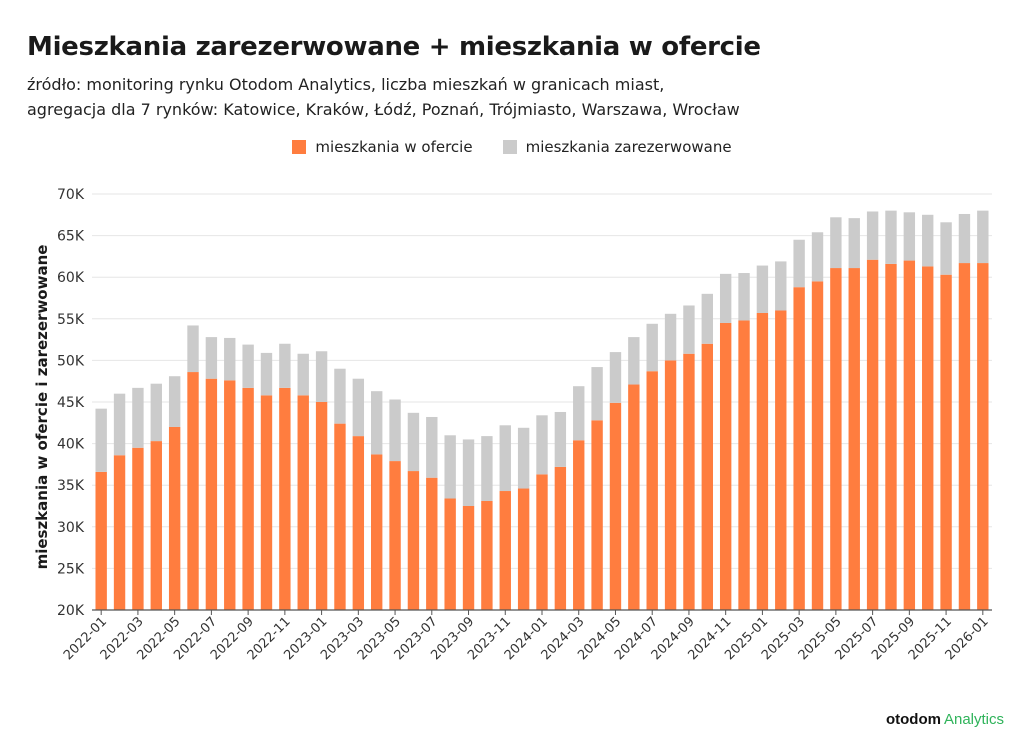 Image resolution: width=1024 pixels, height=740 pixels. What do you see at coordinates (71, 195) in the screenshot?
I see `y-tick-label: 70K` at bounding box center [71, 195].